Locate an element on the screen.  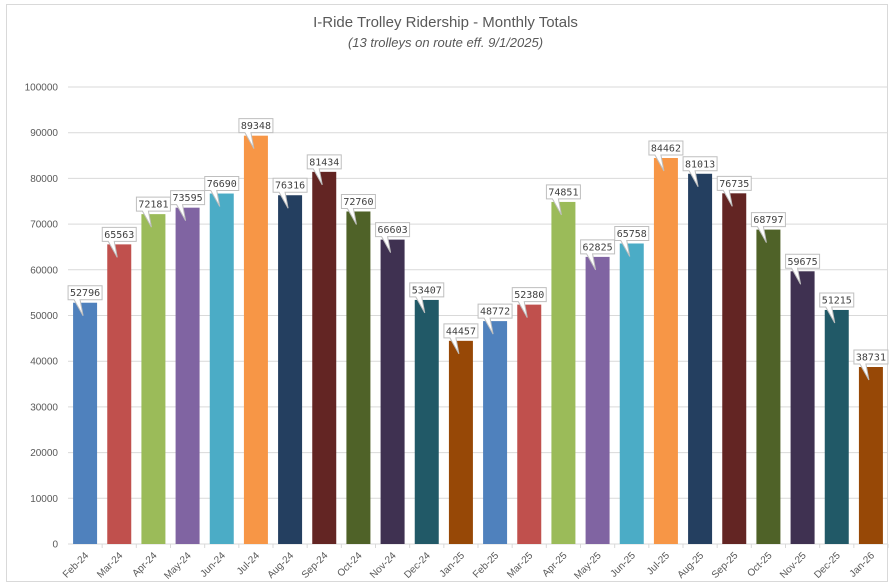
x-tick-label: Oct-24 is located at coordinates (350, 564).